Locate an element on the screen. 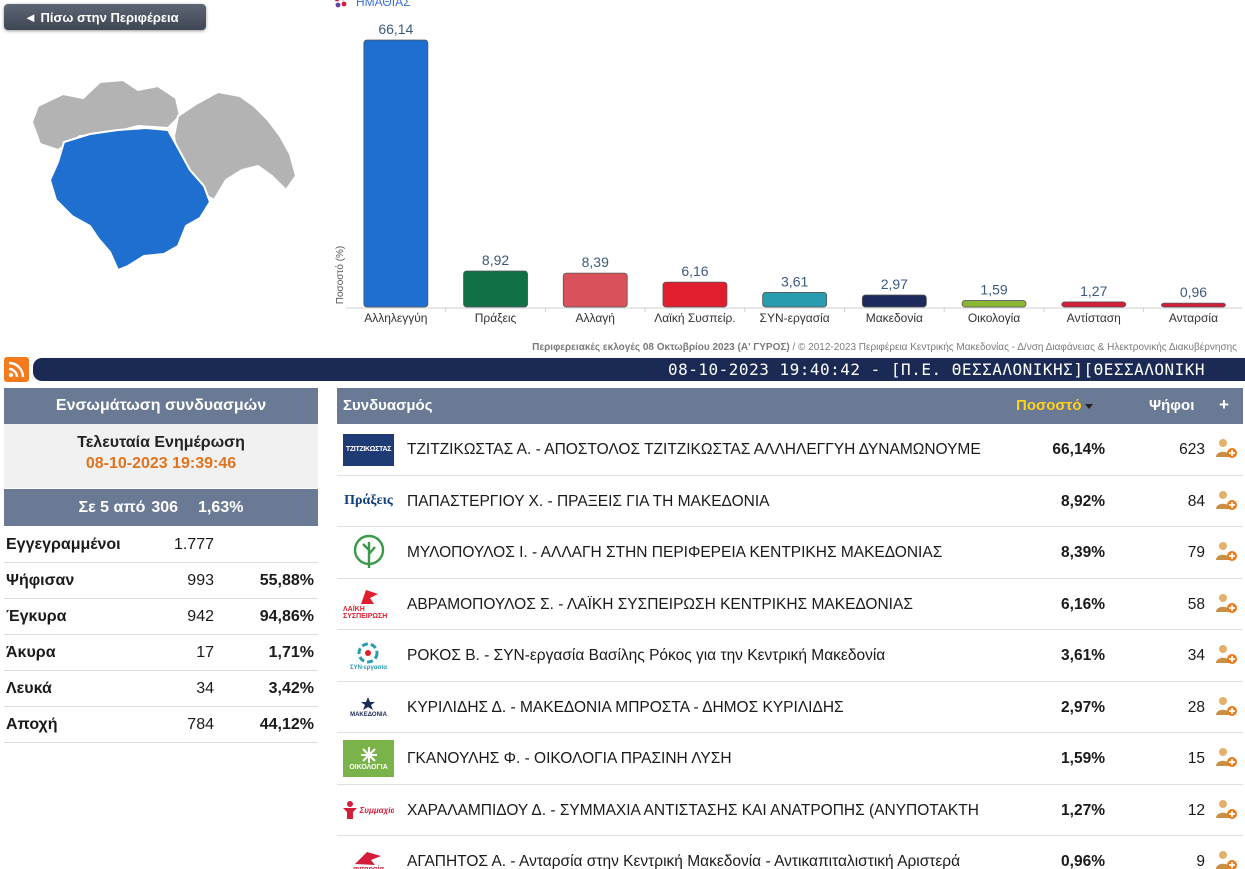 The height and width of the screenshot is (869, 1245). back-to-region-button: ◄ Πίσω στην Περιφέρεια is located at coordinates (105, 17).